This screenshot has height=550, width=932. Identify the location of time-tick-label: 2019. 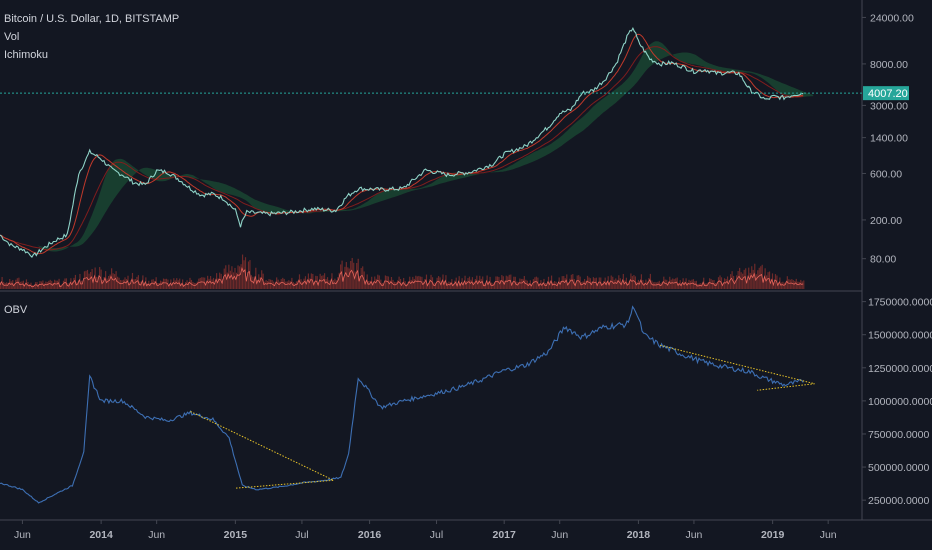
(773, 535).